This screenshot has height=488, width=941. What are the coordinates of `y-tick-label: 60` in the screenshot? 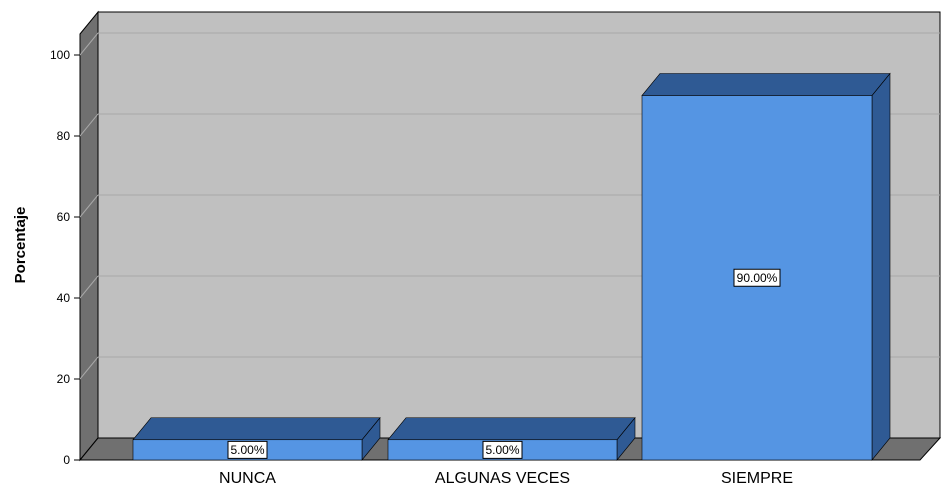 It's located at (64, 217).